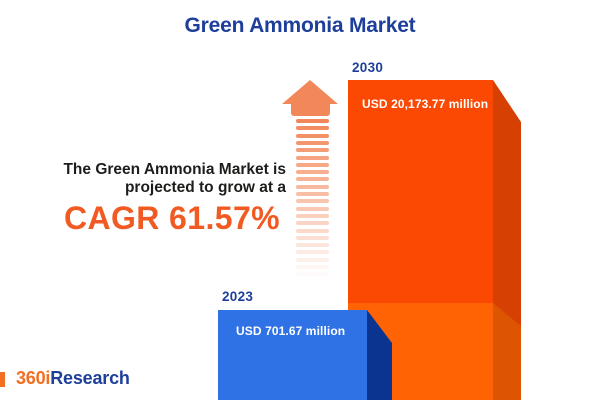 The width and height of the screenshot is (600, 400). I want to click on logo-prefix: 360i, so click(33, 378).